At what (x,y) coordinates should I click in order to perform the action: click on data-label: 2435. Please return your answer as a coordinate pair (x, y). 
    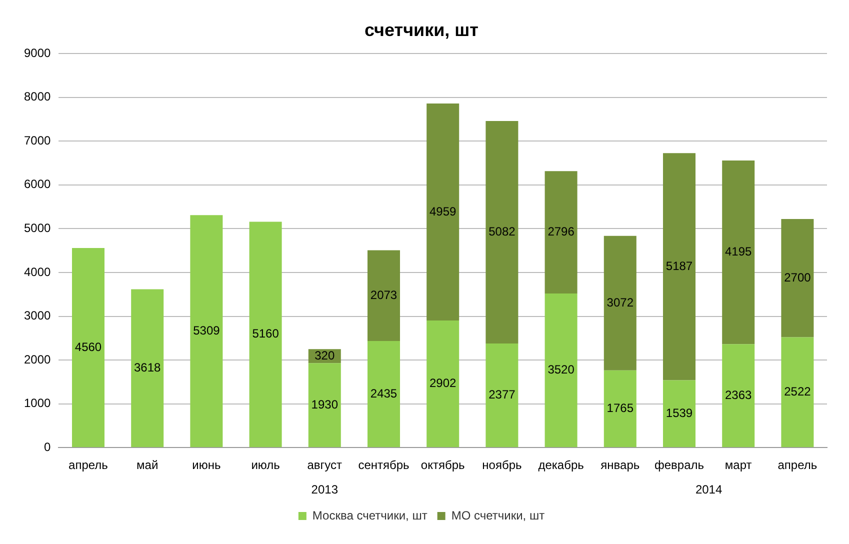
    Looking at the image, I should click on (384, 393).